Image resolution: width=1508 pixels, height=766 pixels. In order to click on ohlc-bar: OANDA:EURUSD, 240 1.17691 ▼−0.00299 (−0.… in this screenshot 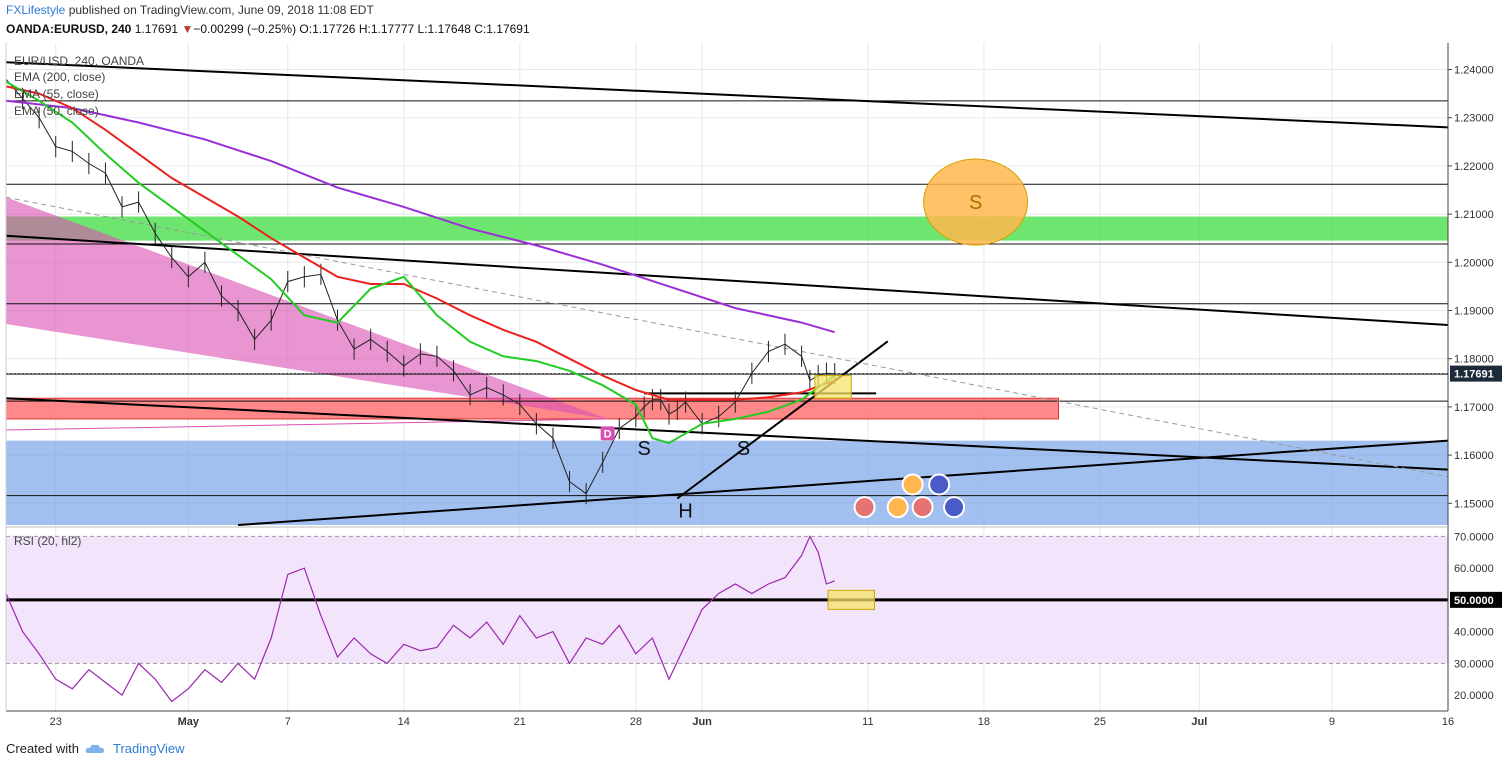, I will do `click(268, 29)`.